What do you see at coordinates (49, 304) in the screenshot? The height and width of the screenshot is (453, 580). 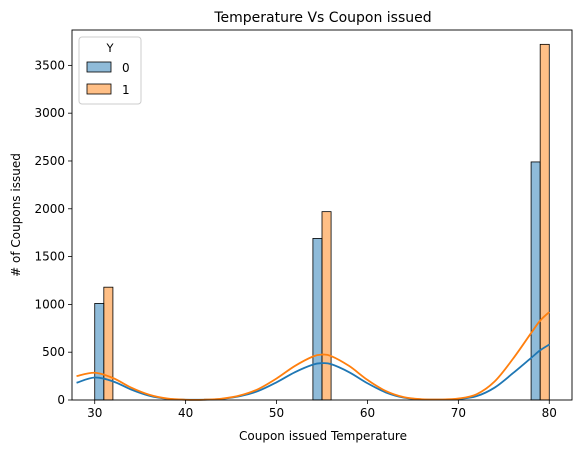 I see `y-tick-label-1000: 1000` at bounding box center [49, 304].